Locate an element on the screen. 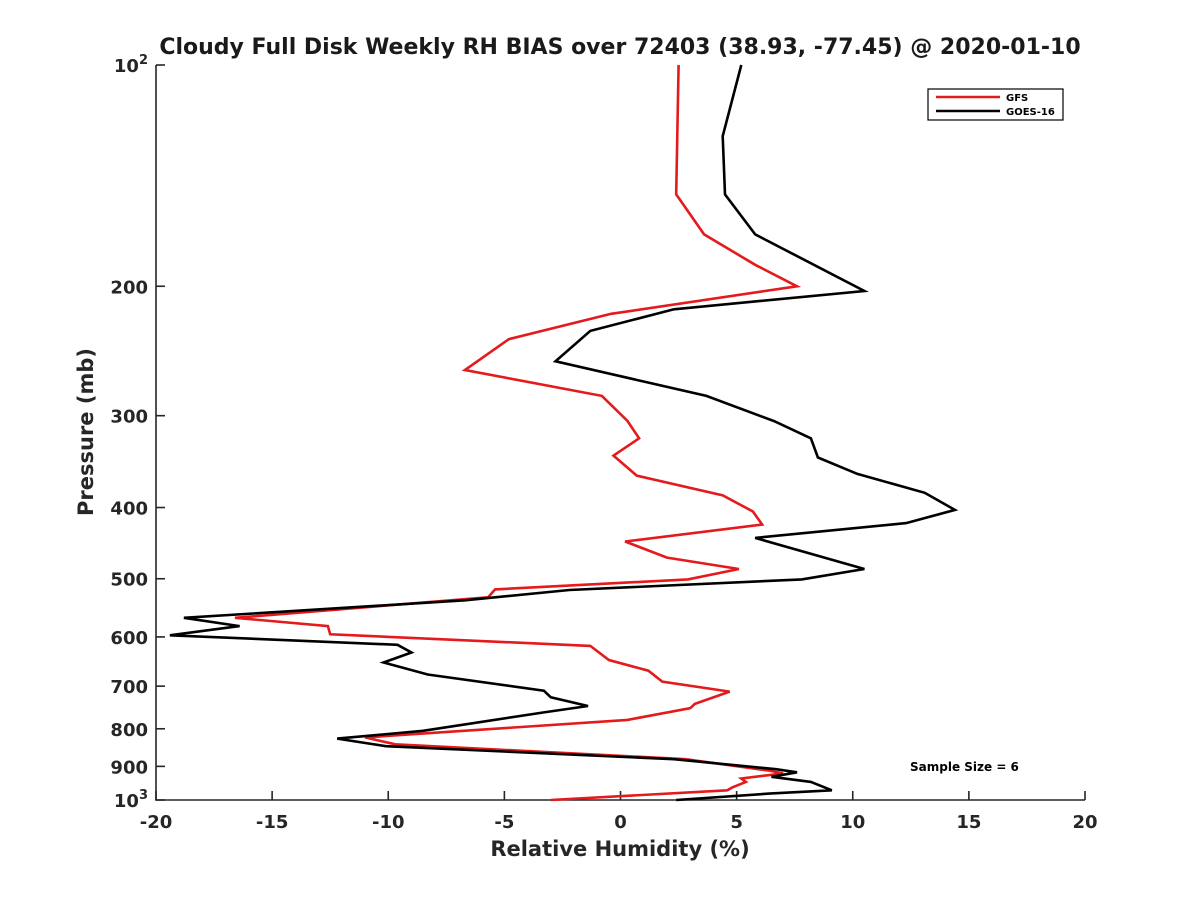  legend-label-goes16: GOES-16 is located at coordinates (1030, 112).